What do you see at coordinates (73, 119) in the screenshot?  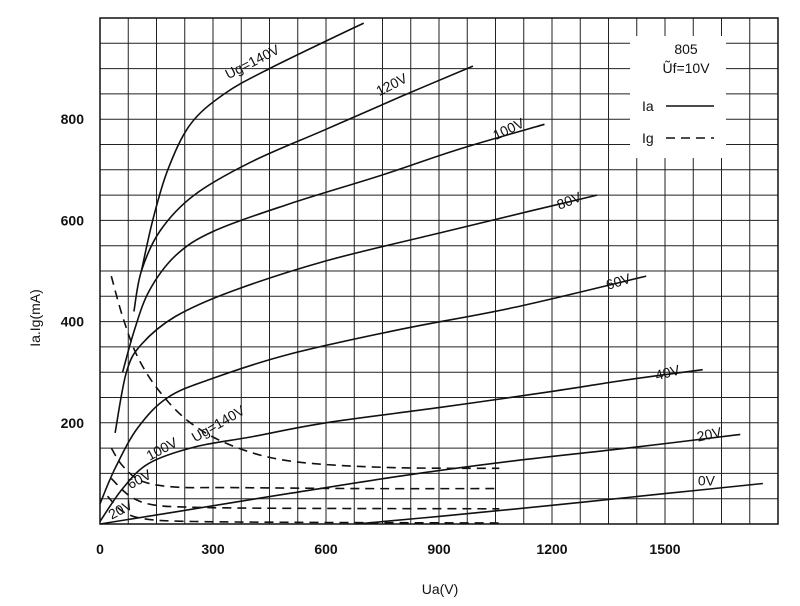 I see `y-tick-label: 800` at bounding box center [73, 119].